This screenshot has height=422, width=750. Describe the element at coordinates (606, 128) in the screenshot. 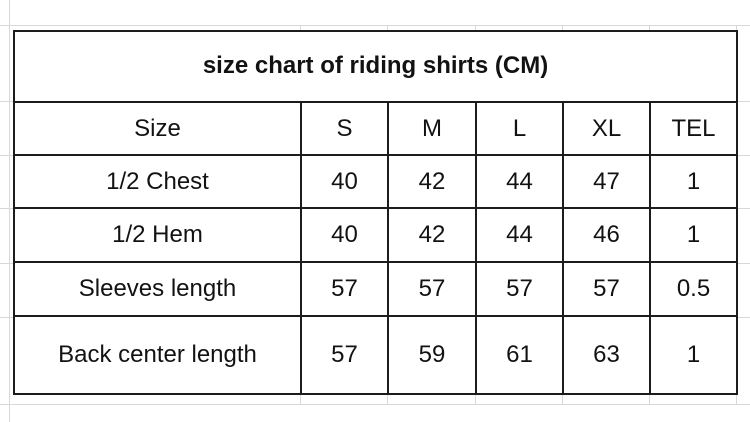

I see `header-cell-xl: XL` at that location.